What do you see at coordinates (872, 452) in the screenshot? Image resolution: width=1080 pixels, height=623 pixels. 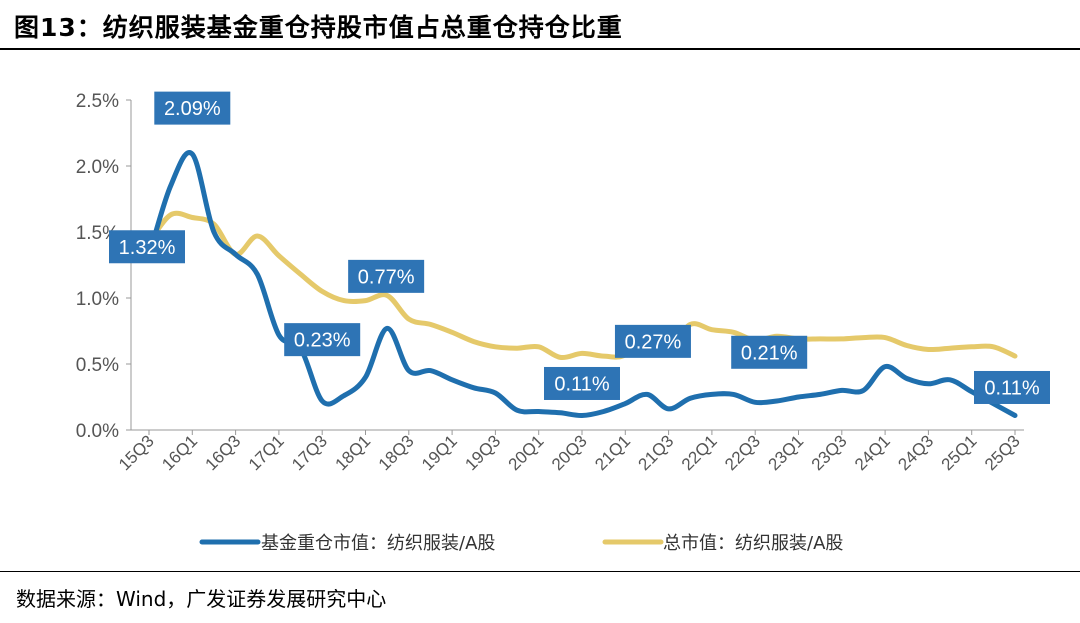 I see `x-tick-label: 24Q1` at bounding box center [872, 452].